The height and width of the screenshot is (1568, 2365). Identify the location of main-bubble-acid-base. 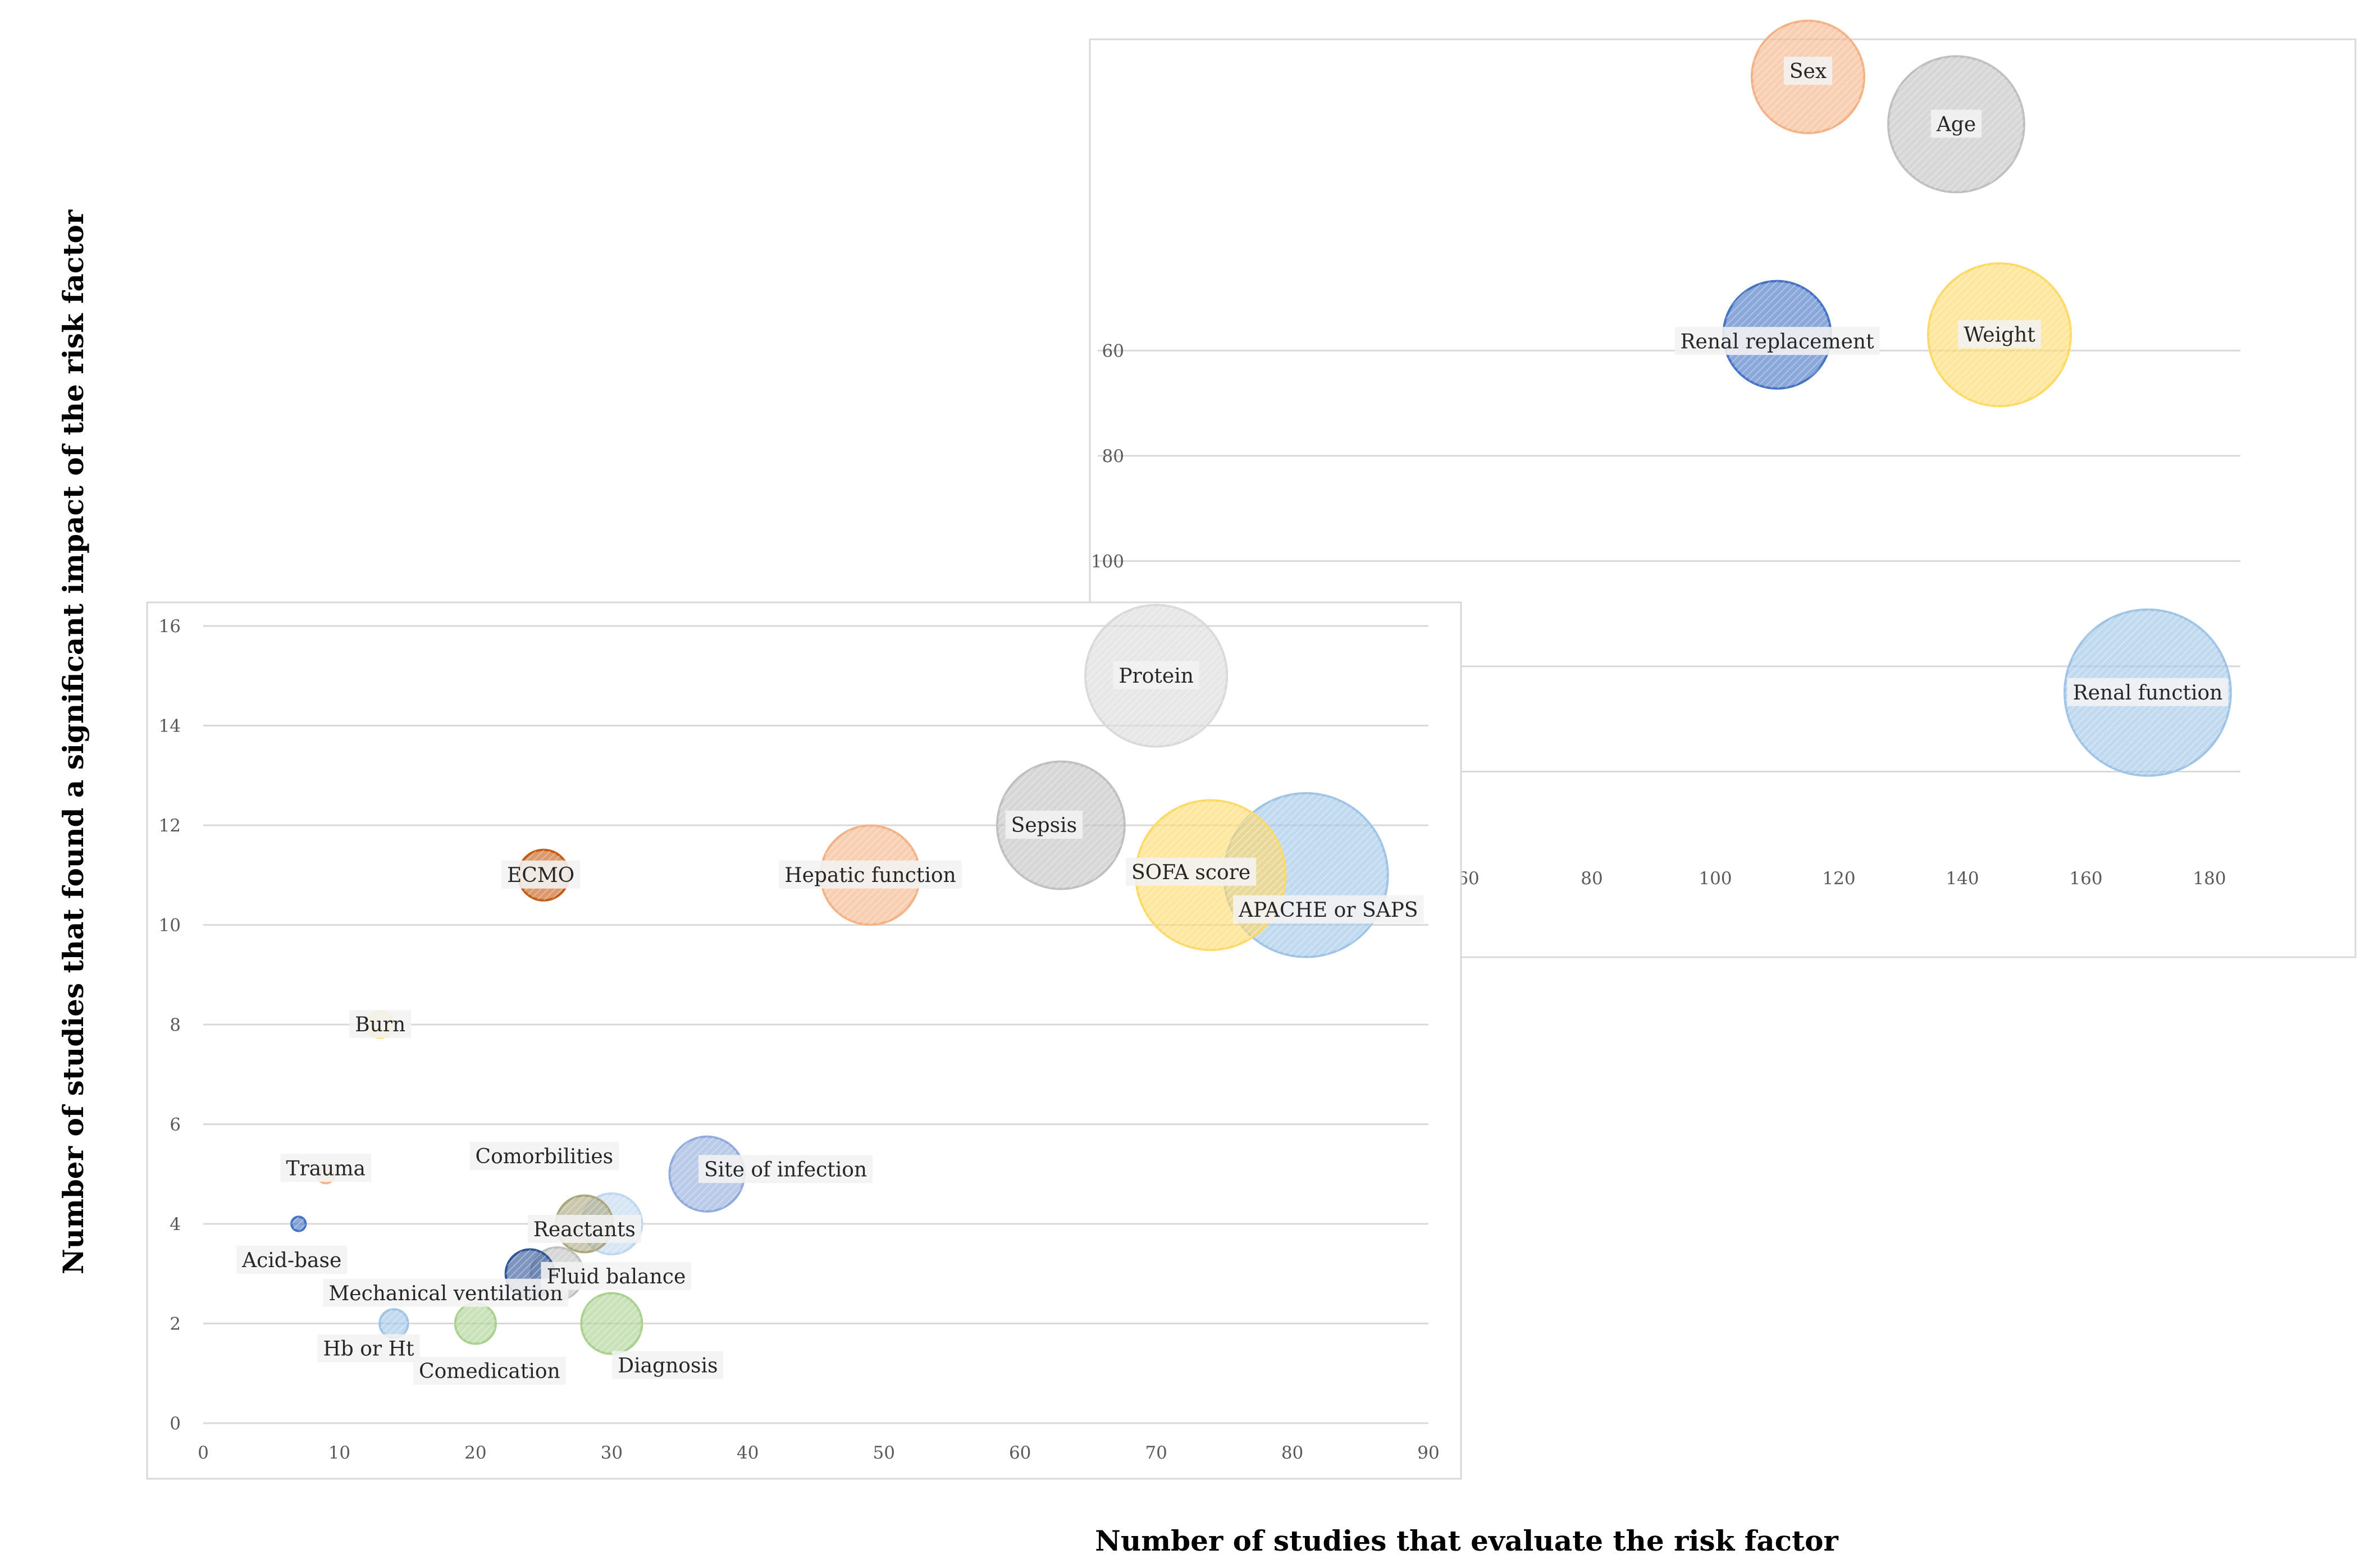
(299, 1223).